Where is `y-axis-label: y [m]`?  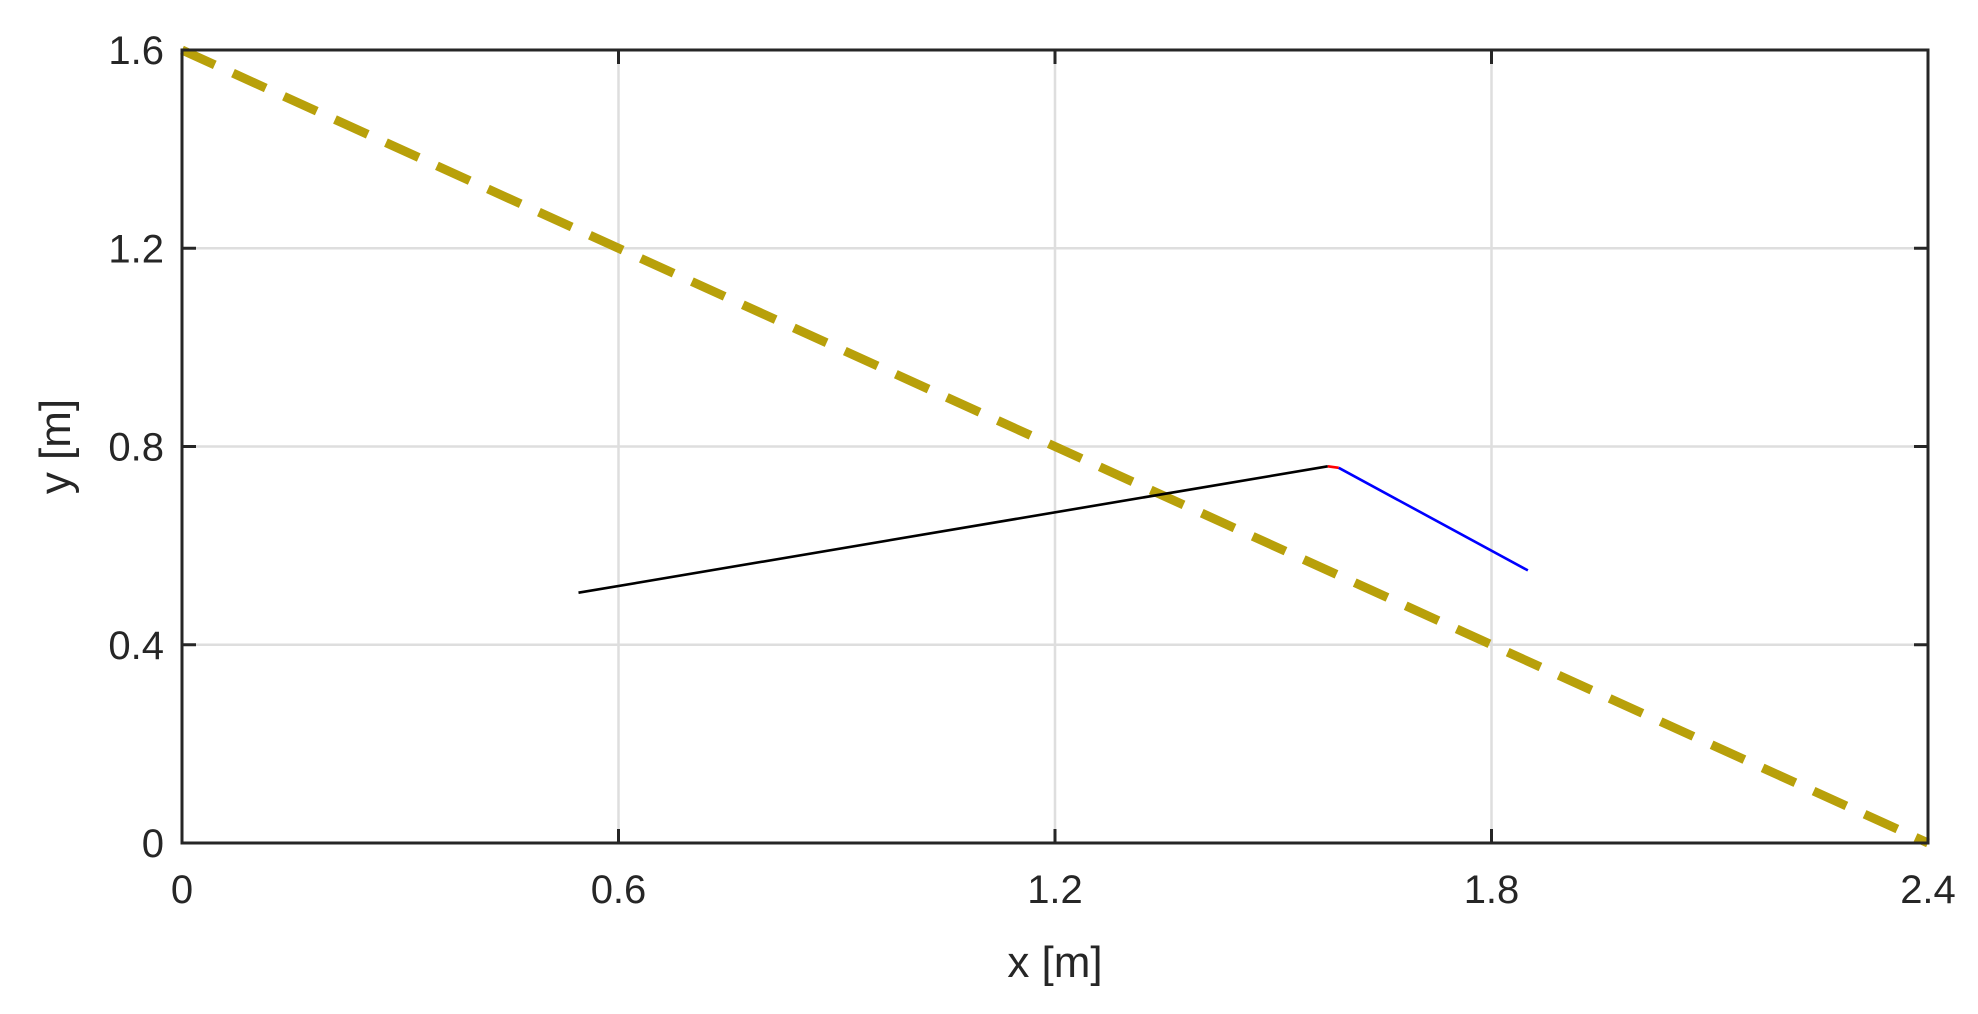 y-axis-label: y [m] is located at coordinates (55, 446).